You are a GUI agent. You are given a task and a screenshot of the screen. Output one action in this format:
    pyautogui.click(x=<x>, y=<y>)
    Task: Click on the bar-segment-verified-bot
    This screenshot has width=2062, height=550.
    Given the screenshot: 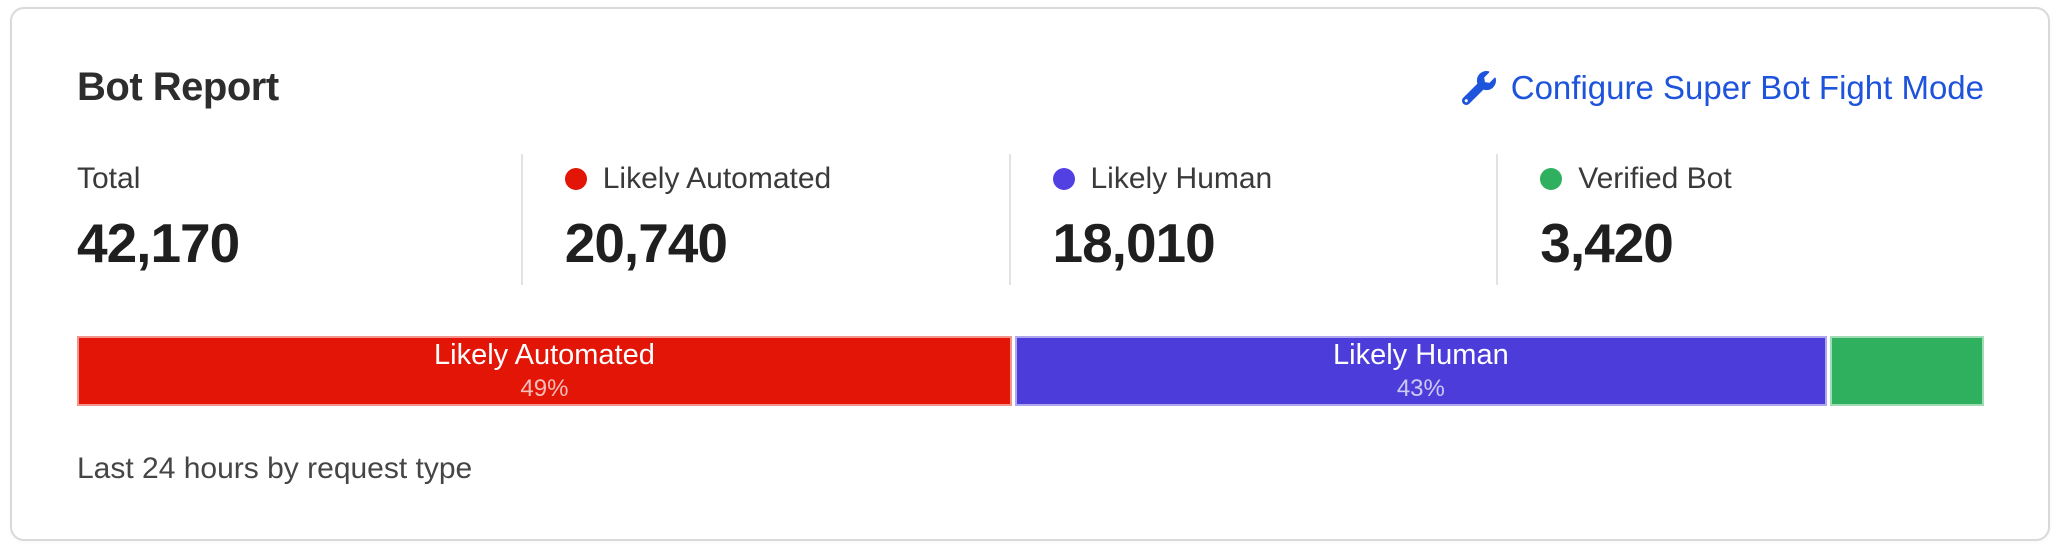 What is the action you would take?
    pyautogui.click(x=1906, y=370)
    